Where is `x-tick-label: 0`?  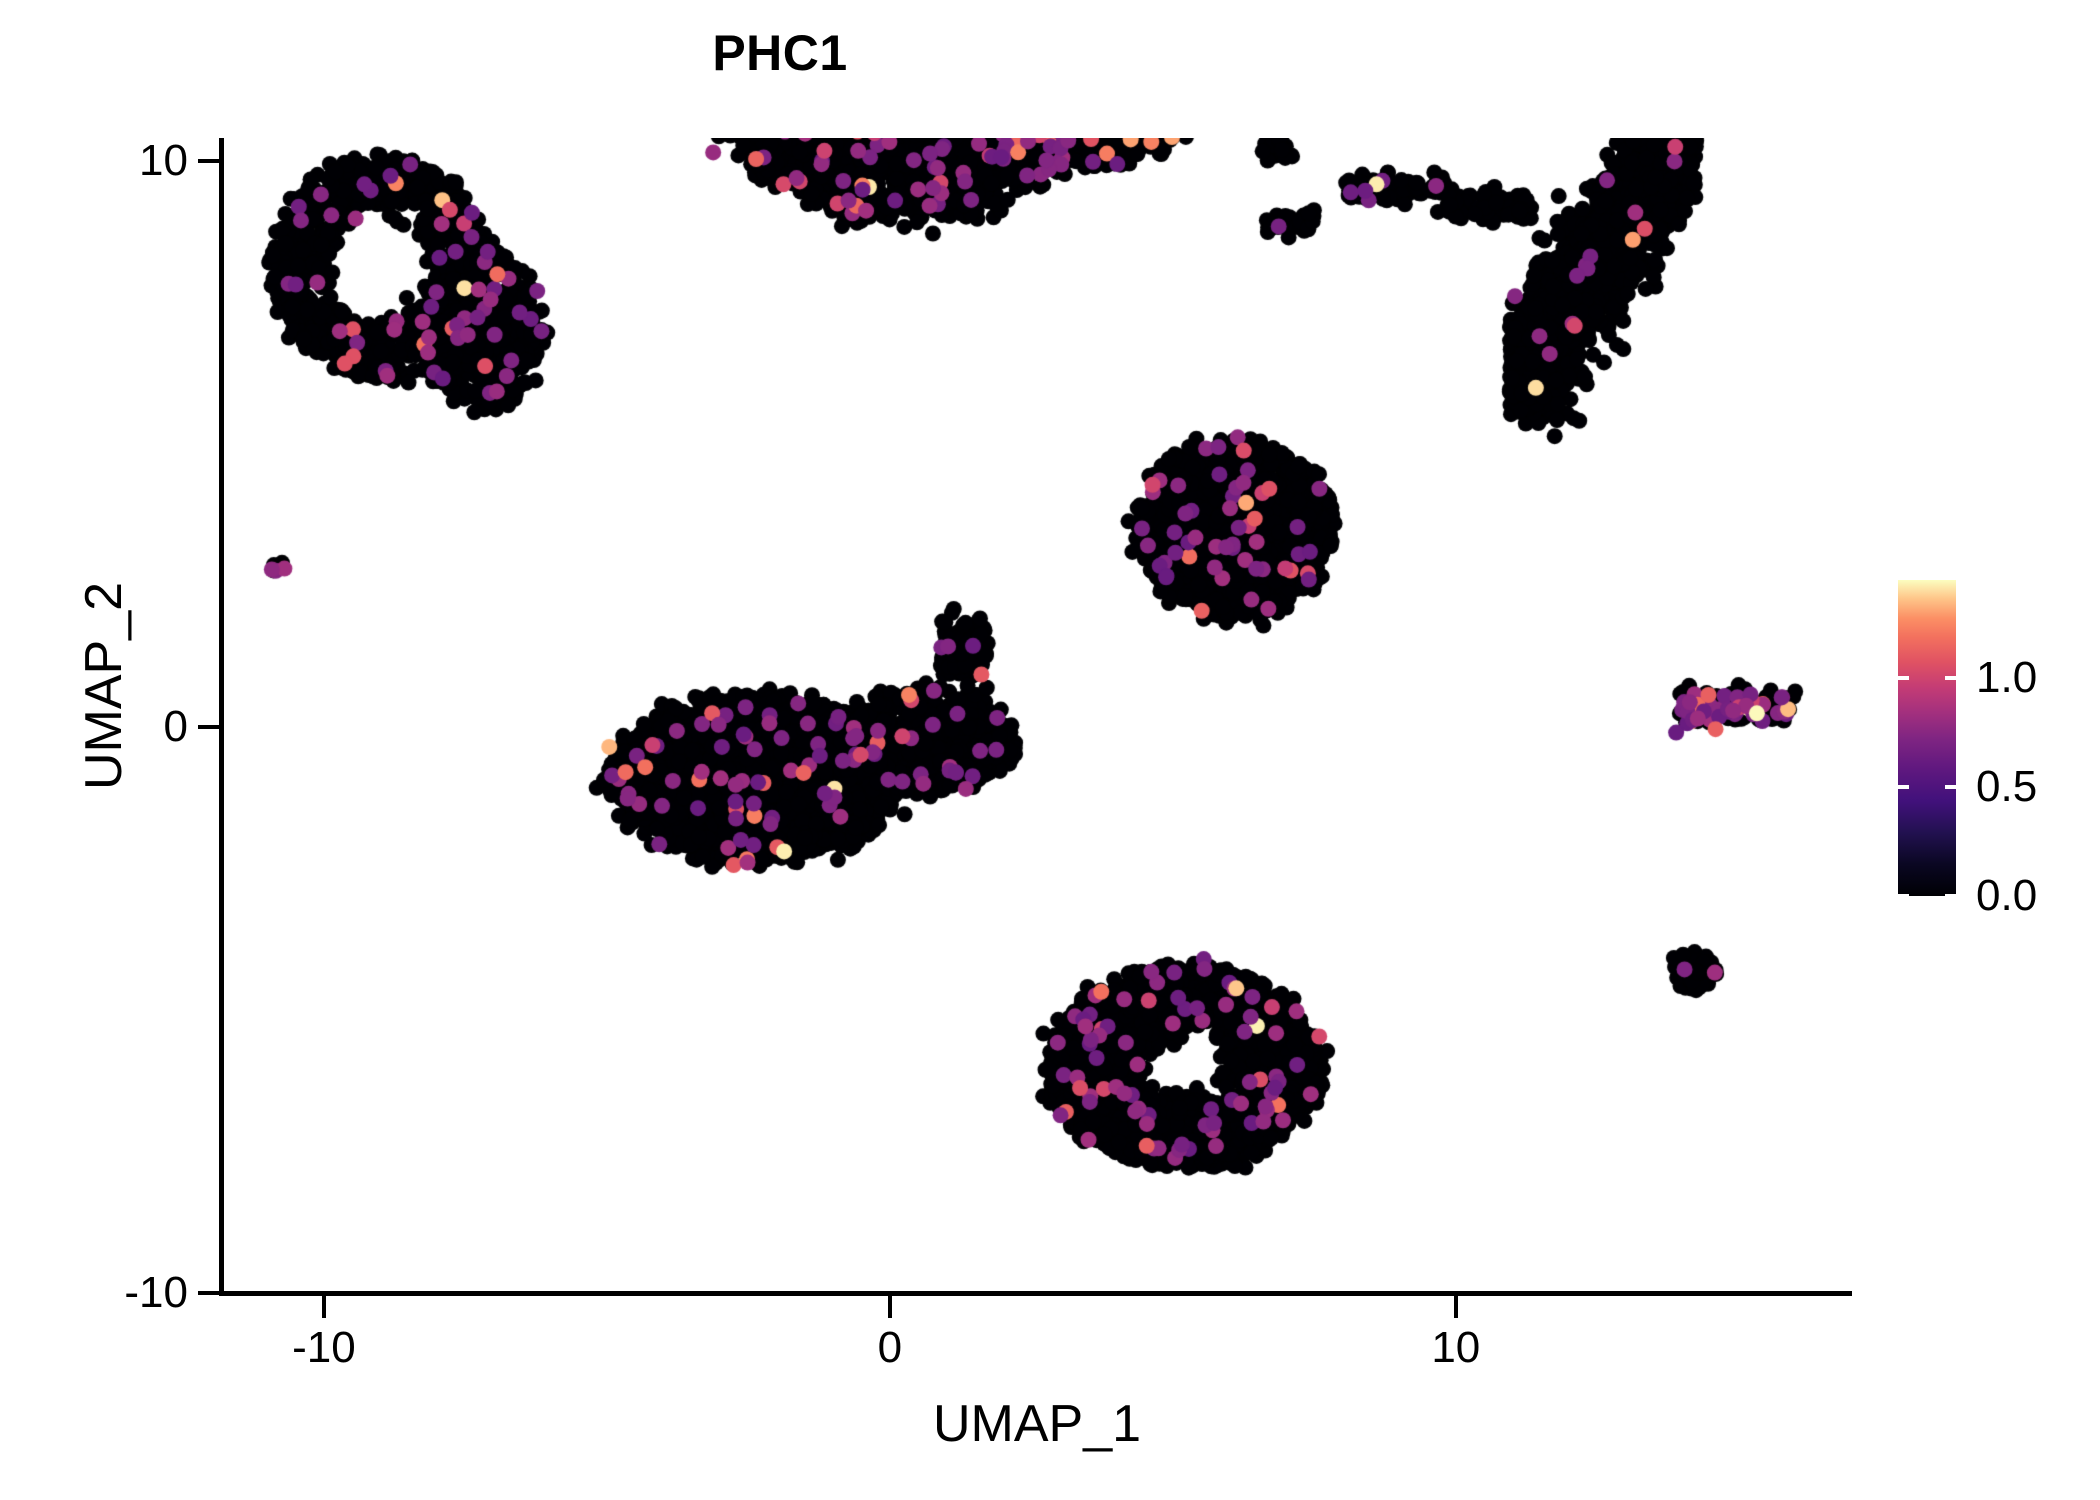 x-tick-label: 0 is located at coordinates (890, 1347).